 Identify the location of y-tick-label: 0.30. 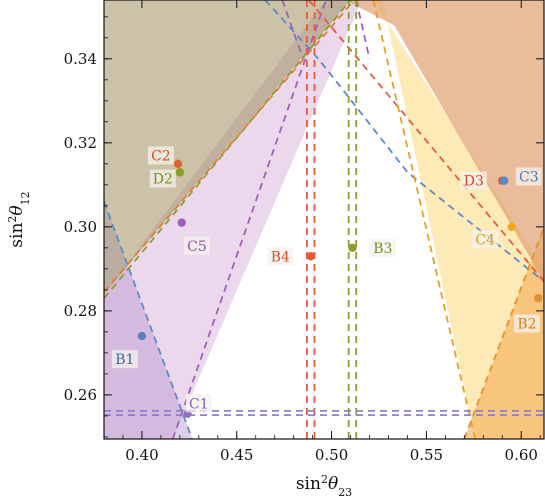
(80, 227).